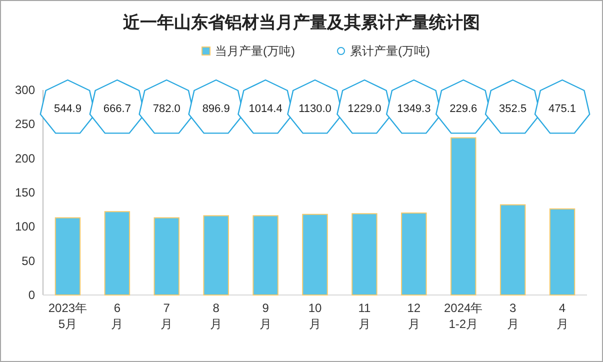 The width and height of the screenshot is (603, 362). Describe the element at coordinates (68, 316) in the screenshot. I see `x-tick-label: 2023年 5月` at that location.